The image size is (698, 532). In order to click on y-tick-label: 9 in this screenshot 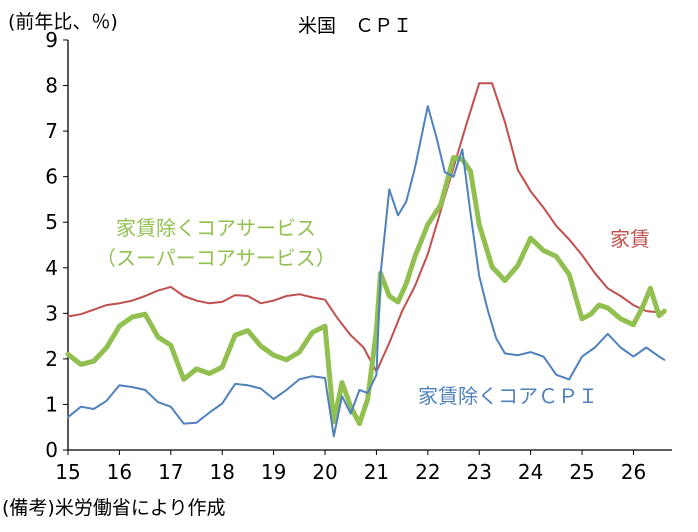, I will do `click(51, 40)`.